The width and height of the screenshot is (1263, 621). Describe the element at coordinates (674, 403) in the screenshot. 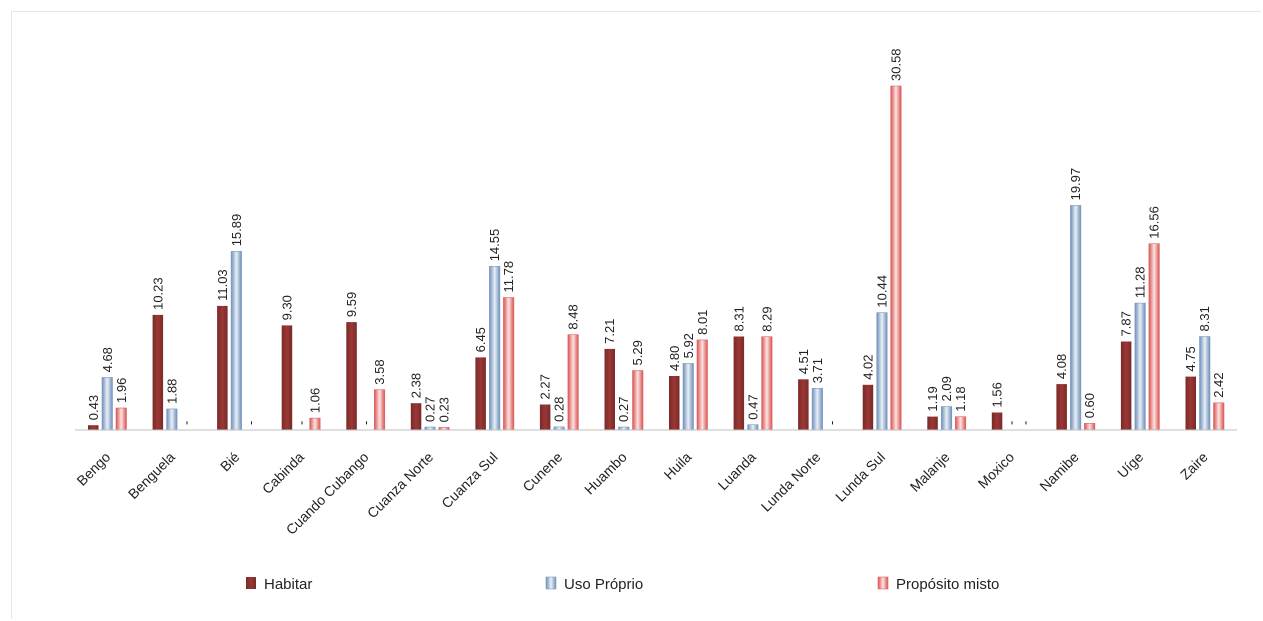

I see `bar-habitar-huila` at that location.